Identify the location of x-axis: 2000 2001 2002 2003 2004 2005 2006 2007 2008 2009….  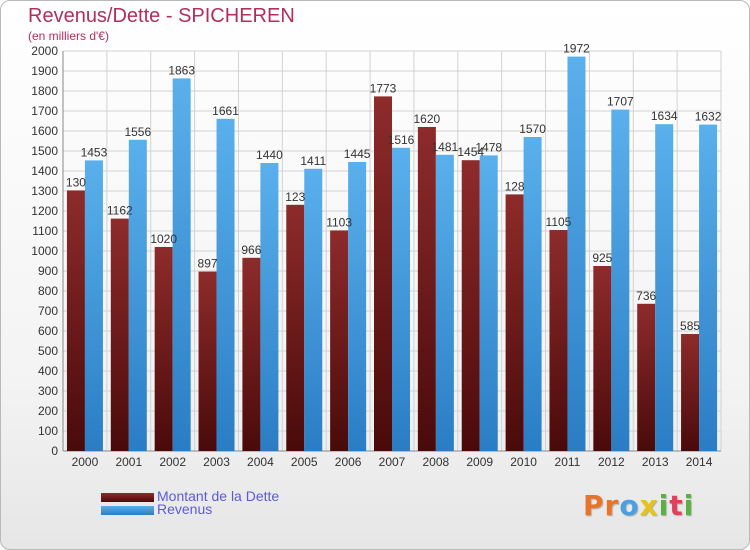
(392, 462).